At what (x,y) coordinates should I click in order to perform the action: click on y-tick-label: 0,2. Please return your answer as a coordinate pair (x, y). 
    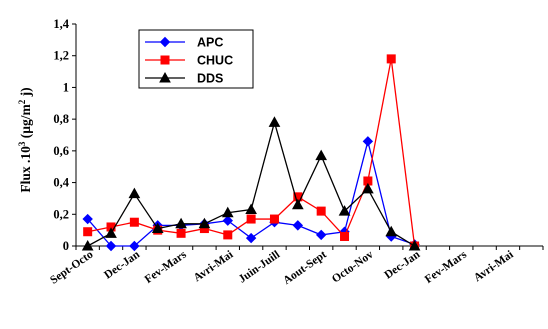
    Looking at the image, I should click on (61, 214).